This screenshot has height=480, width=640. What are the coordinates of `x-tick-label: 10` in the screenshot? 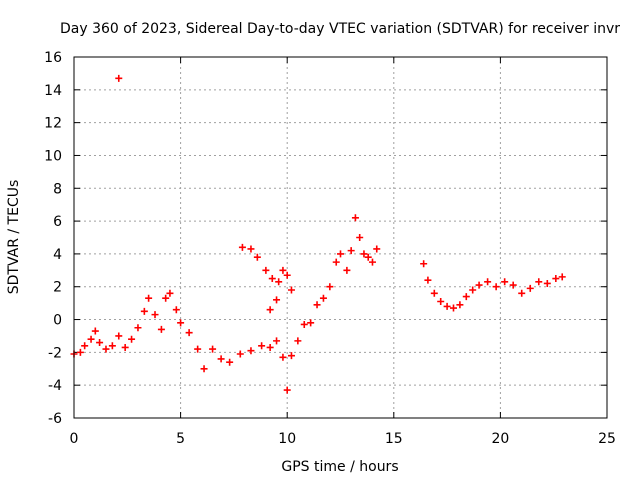 It's located at (287, 439).